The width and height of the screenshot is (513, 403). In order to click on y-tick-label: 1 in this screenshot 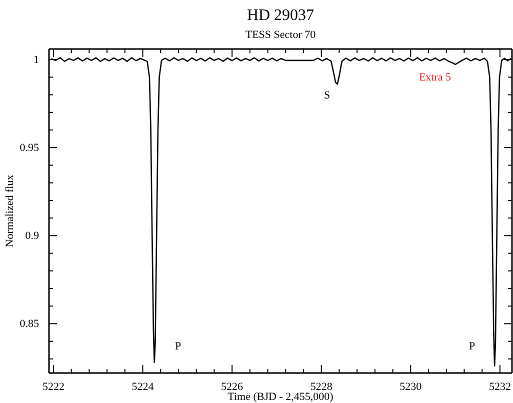, I will do `click(36, 60)`.